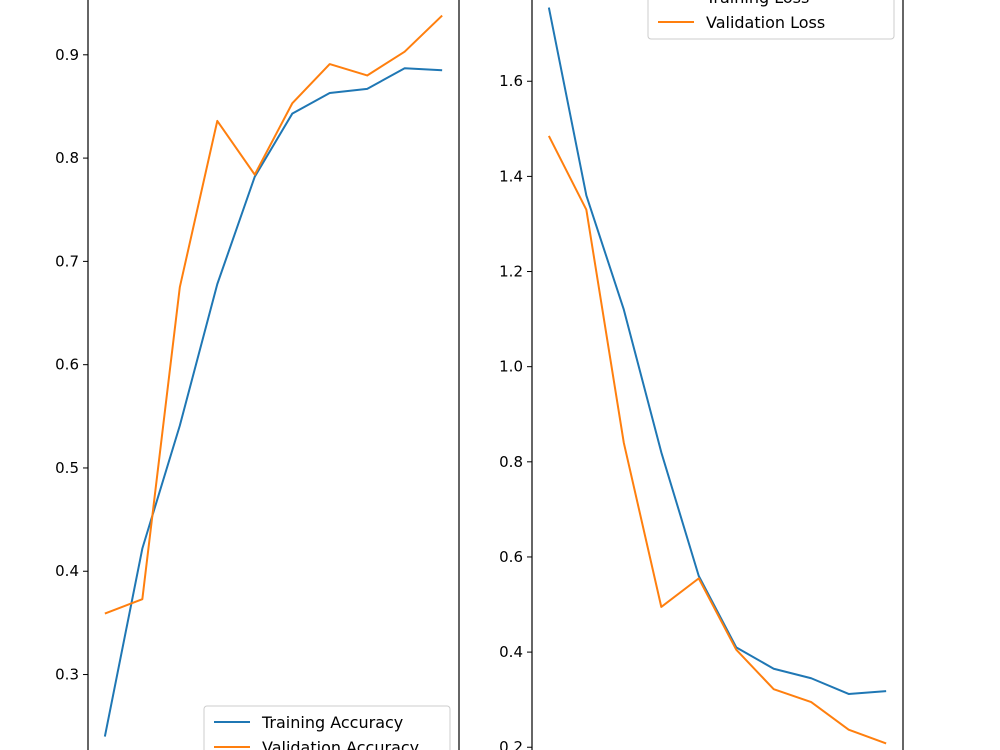 This screenshot has height=750, width=1000. I want to click on loss-y-tick-label: 1.0, so click(511, 367).